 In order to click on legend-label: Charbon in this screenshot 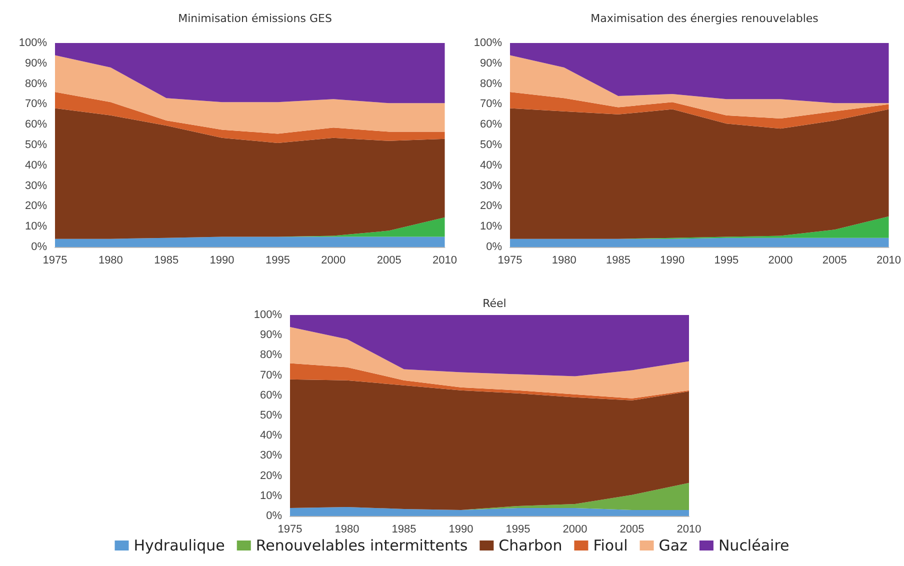, I will do `click(530, 545)`.